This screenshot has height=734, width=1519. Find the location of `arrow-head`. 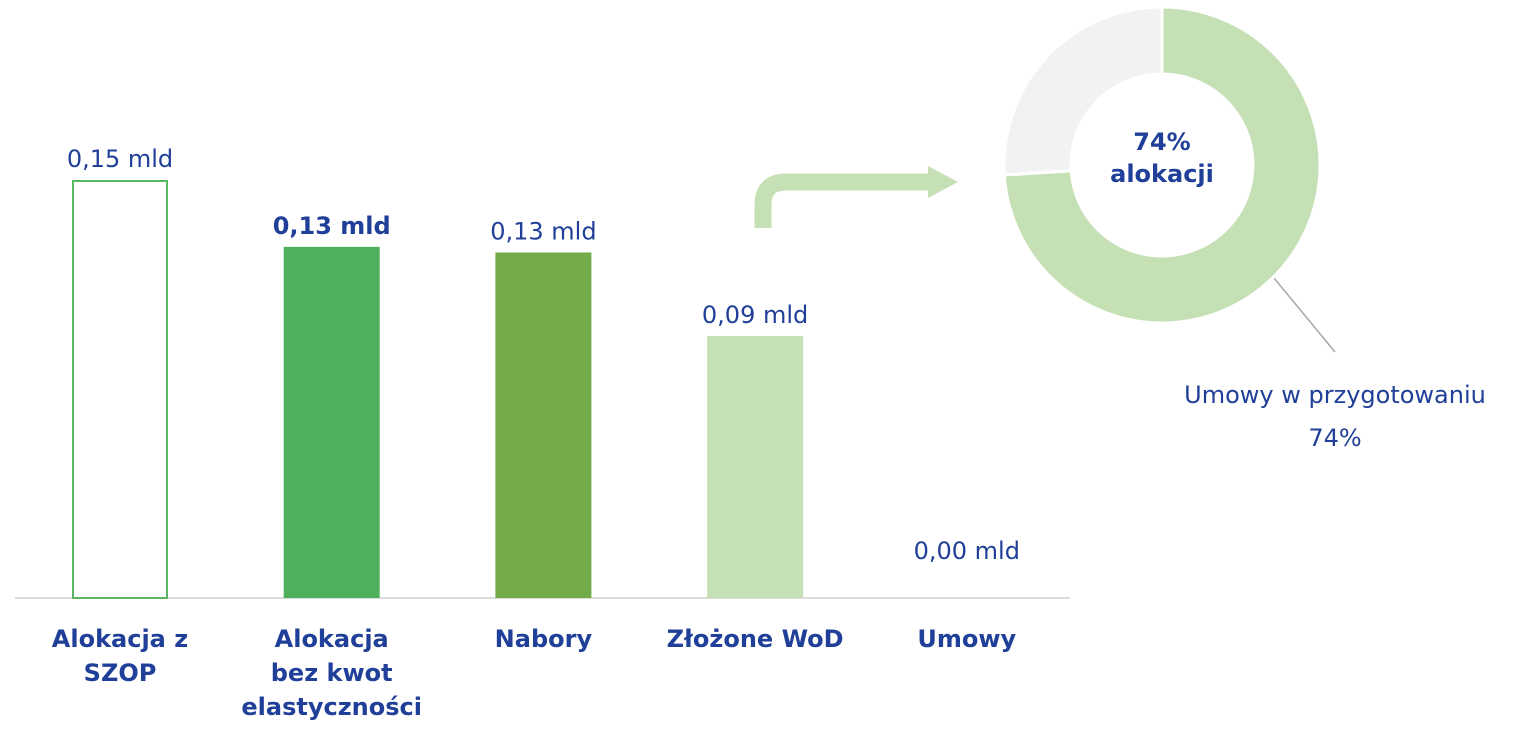

arrow-head is located at coordinates (943, 182).